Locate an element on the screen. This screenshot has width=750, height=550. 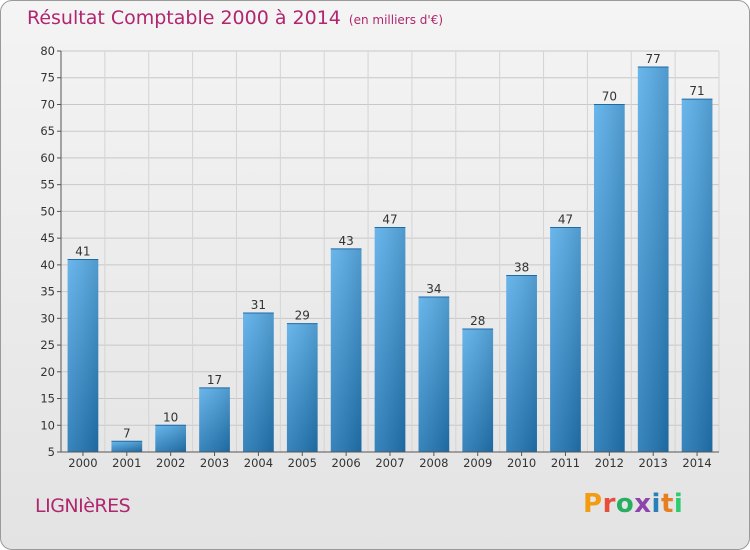
bar-value-label: 70 is located at coordinates (609, 96).